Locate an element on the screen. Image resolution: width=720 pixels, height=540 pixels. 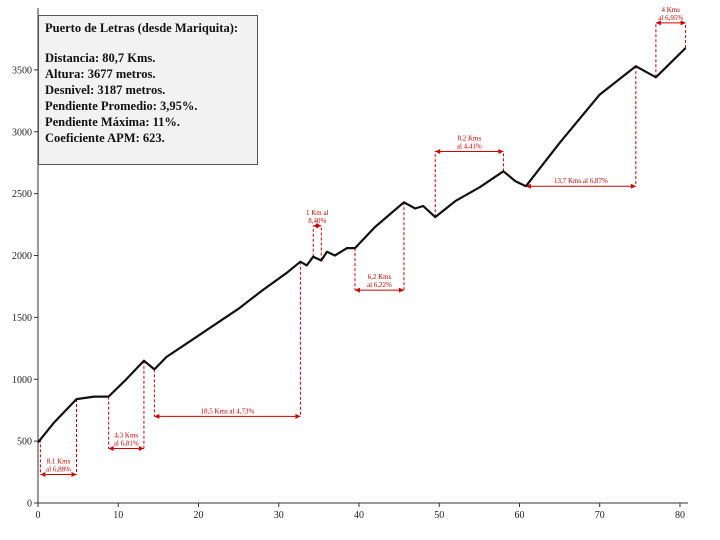
x-tick-label: 10 is located at coordinates (118, 515).